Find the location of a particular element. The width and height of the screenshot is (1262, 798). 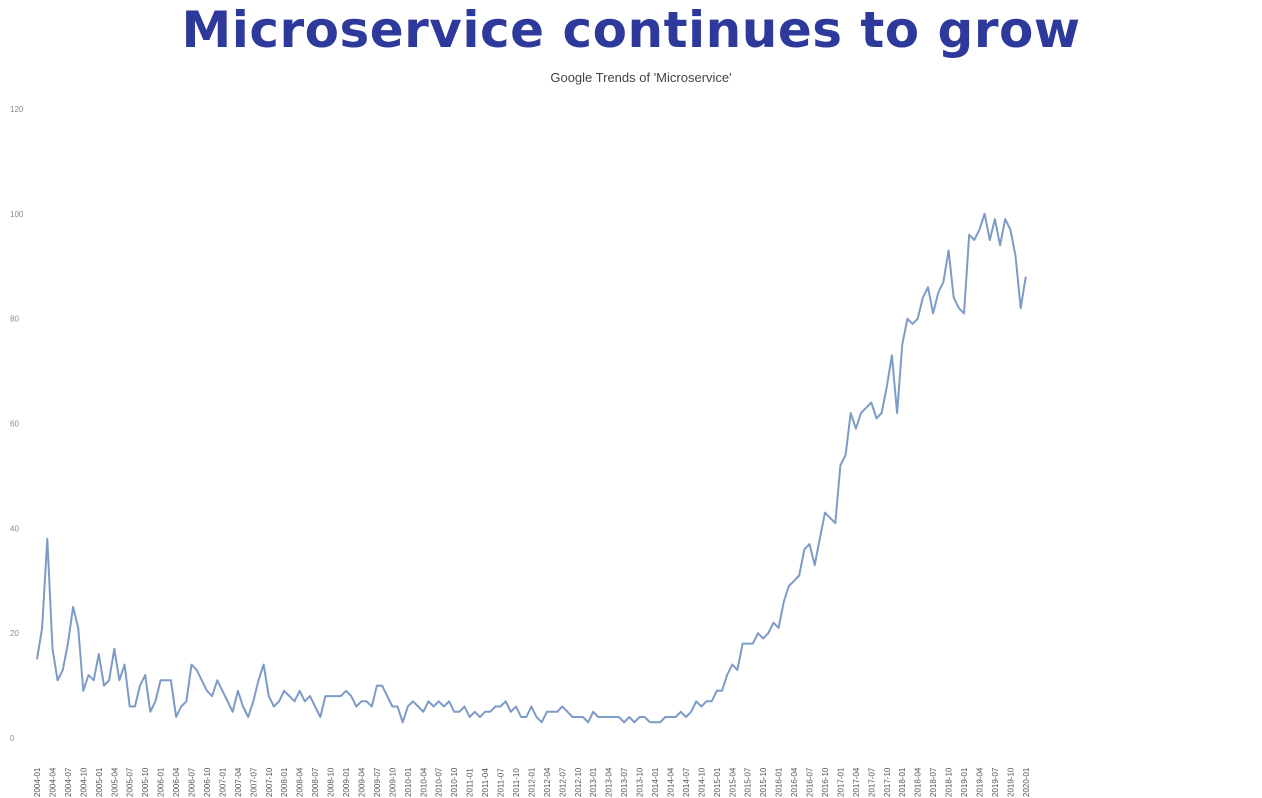

x-tick-label: 2010-07 is located at coordinates (439, 782).